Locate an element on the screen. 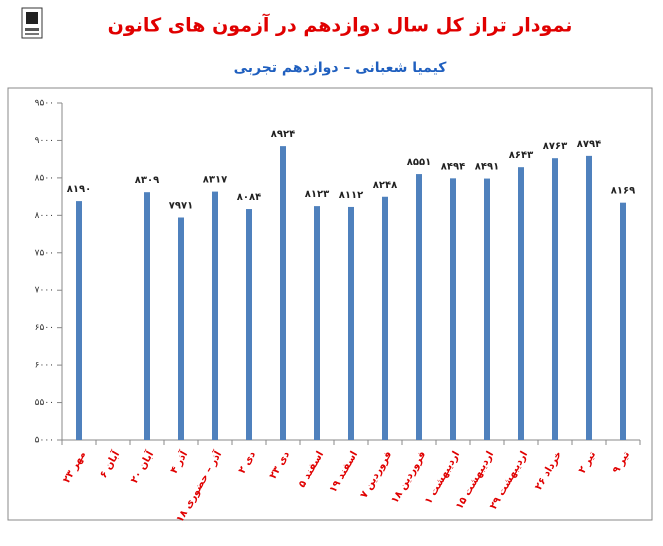 This screenshot has height=546, width=663. x-tick-label: ۲۳ مهر is located at coordinates (74, 468).